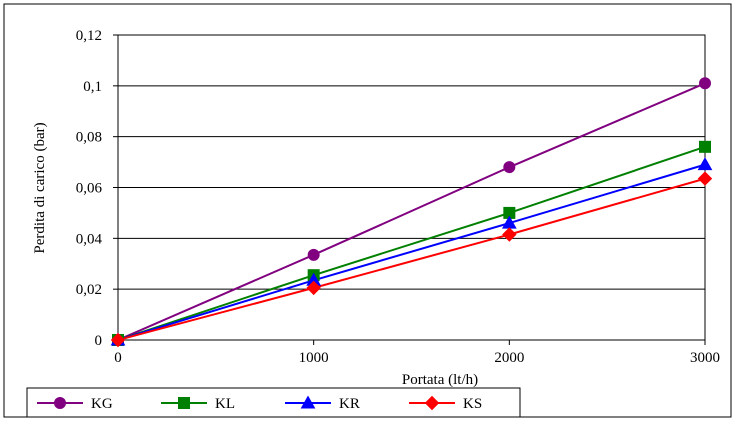  What do you see at coordinates (60, 403) in the screenshot?
I see `legend-marker-kg` at bounding box center [60, 403].